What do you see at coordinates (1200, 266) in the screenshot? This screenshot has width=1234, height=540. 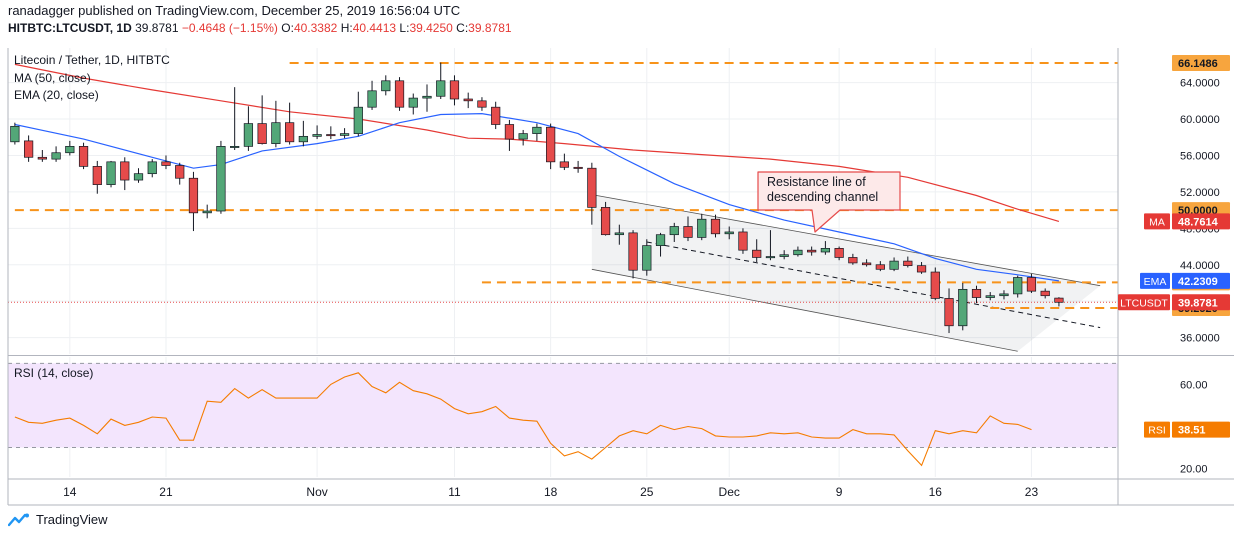 I see `price-tick-label: 44.0000` at bounding box center [1200, 266].